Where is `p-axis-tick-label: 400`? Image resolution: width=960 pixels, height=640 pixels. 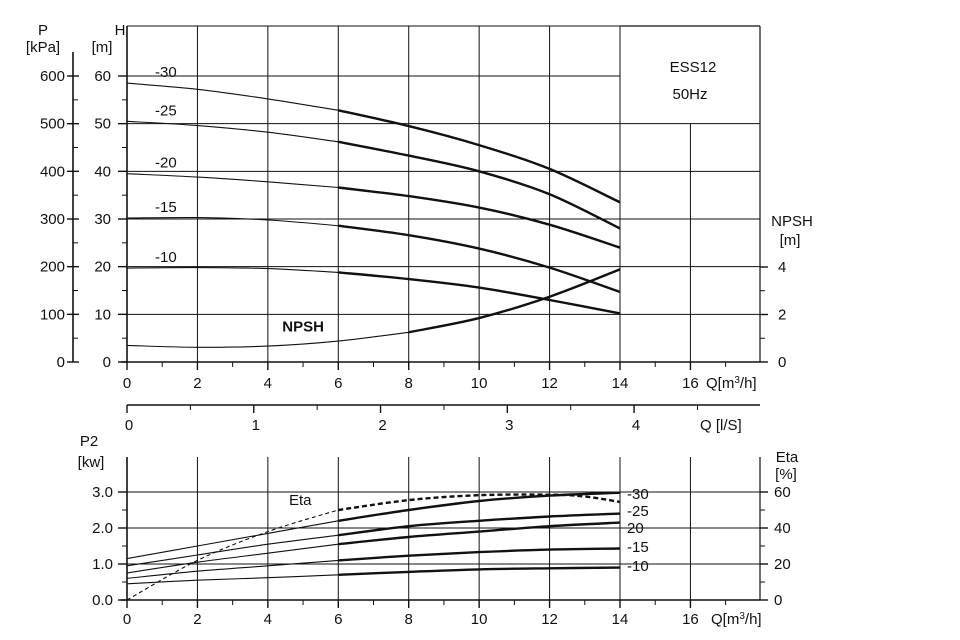
p-axis-tick-label: 400 is located at coordinates (52, 171).